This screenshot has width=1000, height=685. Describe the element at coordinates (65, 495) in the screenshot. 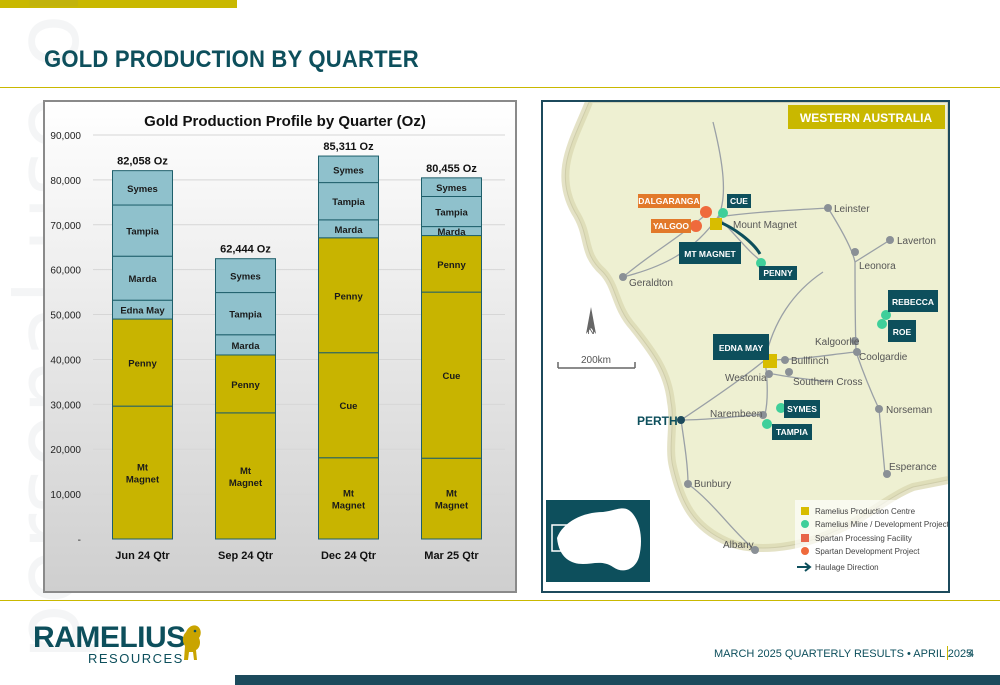

I see `y-tick-label: 10,000` at that location.